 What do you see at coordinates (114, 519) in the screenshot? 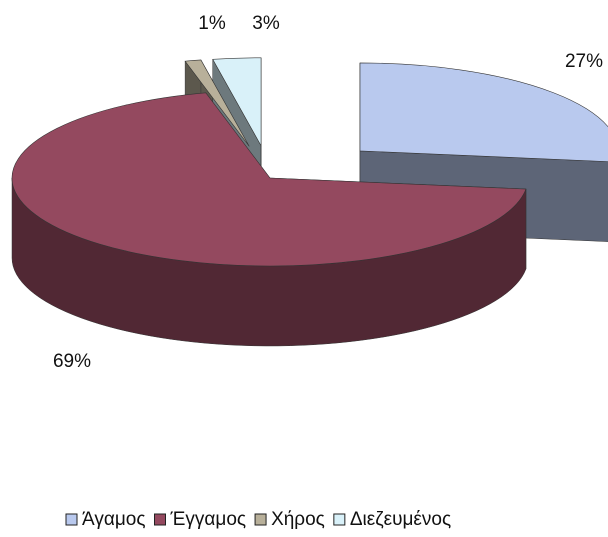
I see `legend-label: Άγαμος` at bounding box center [114, 519].